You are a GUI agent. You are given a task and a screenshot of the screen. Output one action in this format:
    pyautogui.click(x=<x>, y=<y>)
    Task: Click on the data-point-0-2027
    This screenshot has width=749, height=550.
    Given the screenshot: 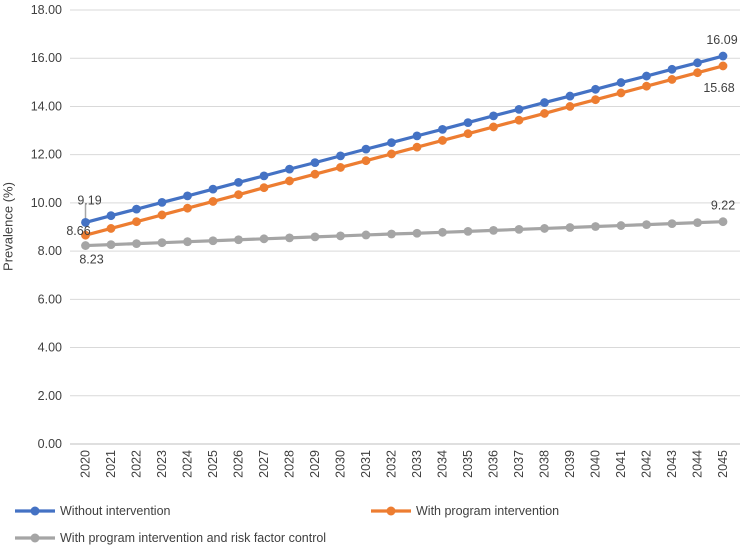 What is the action you would take?
    pyautogui.click(x=264, y=176)
    